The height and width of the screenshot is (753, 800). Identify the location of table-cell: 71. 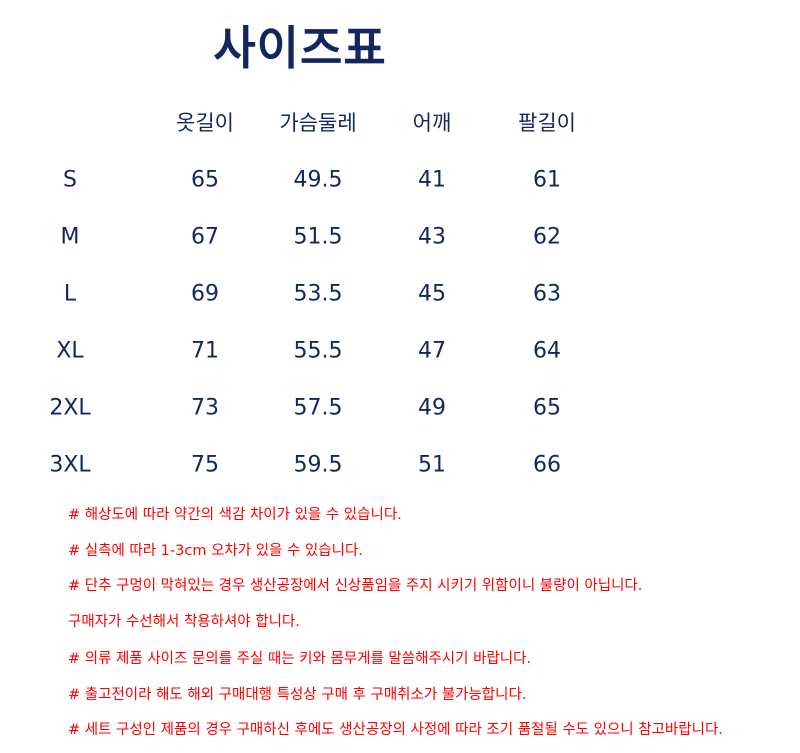
(205, 351).